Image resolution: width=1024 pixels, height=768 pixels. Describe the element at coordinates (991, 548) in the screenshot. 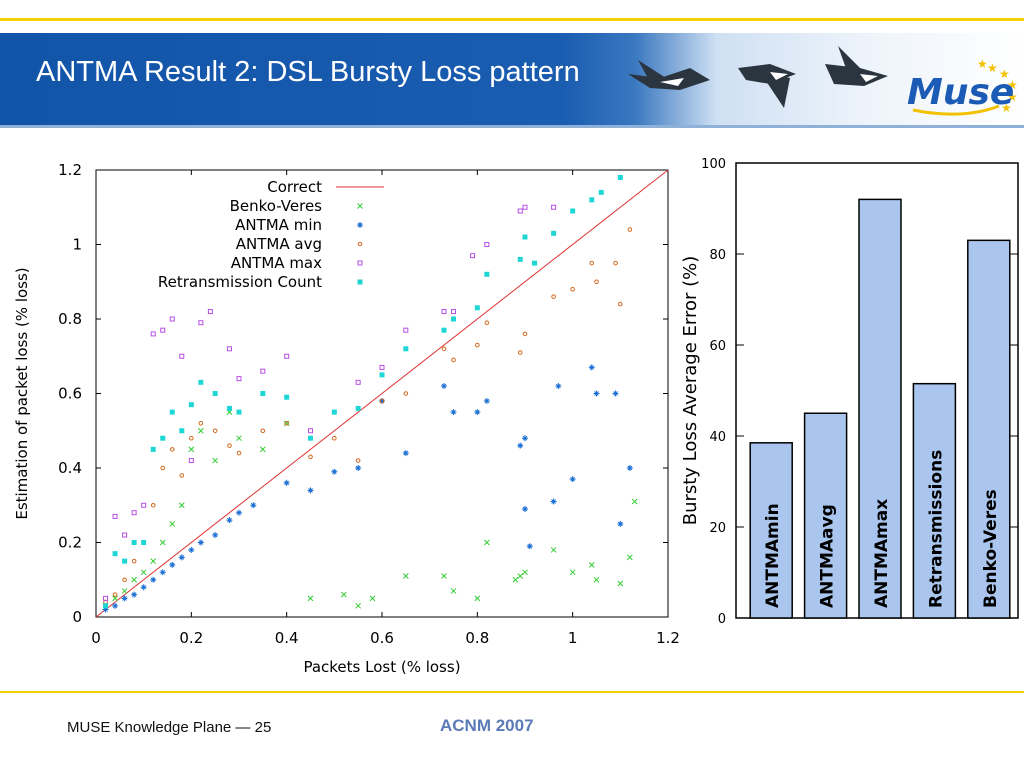

I see `bar-category-label: Benko-Veres` at that location.